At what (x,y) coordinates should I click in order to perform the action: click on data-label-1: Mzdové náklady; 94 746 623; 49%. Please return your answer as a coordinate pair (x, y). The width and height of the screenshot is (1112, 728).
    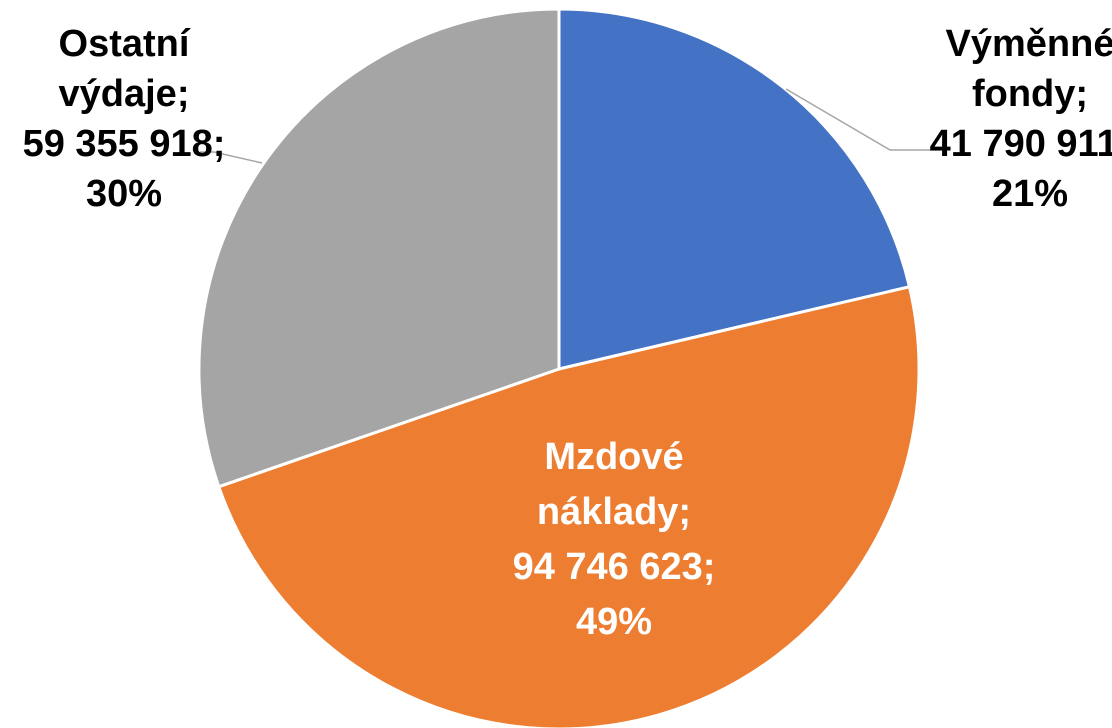
    Looking at the image, I should click on (614, 539).